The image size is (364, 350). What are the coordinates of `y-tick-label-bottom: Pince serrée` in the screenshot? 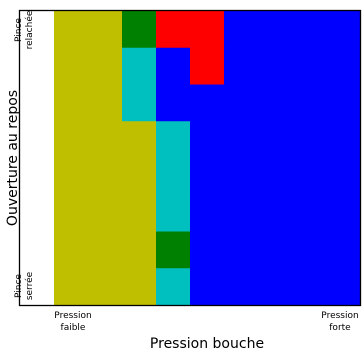 It's located at (24, 285).